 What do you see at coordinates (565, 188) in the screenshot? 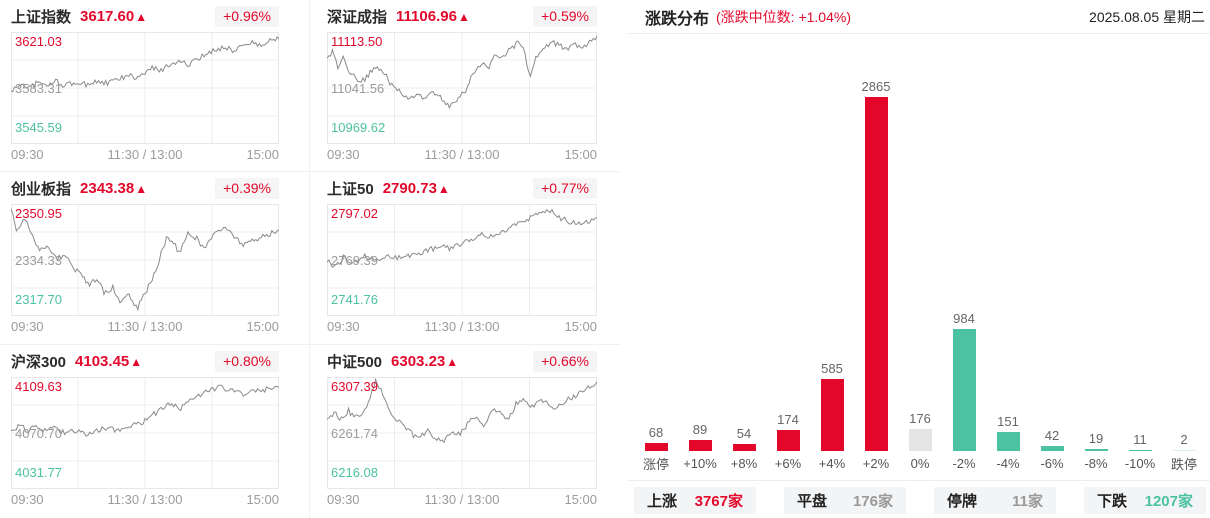
I see `change-percent-badge: +0.77%` at bounding box center [565, 188].